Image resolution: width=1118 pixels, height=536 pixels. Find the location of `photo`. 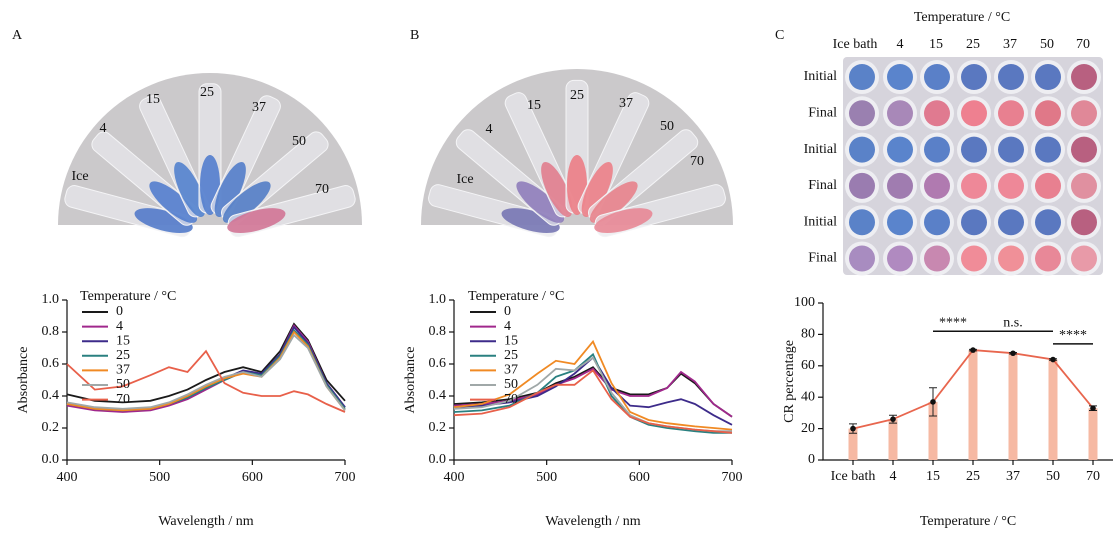

photo is located at coordinates (577, 153).